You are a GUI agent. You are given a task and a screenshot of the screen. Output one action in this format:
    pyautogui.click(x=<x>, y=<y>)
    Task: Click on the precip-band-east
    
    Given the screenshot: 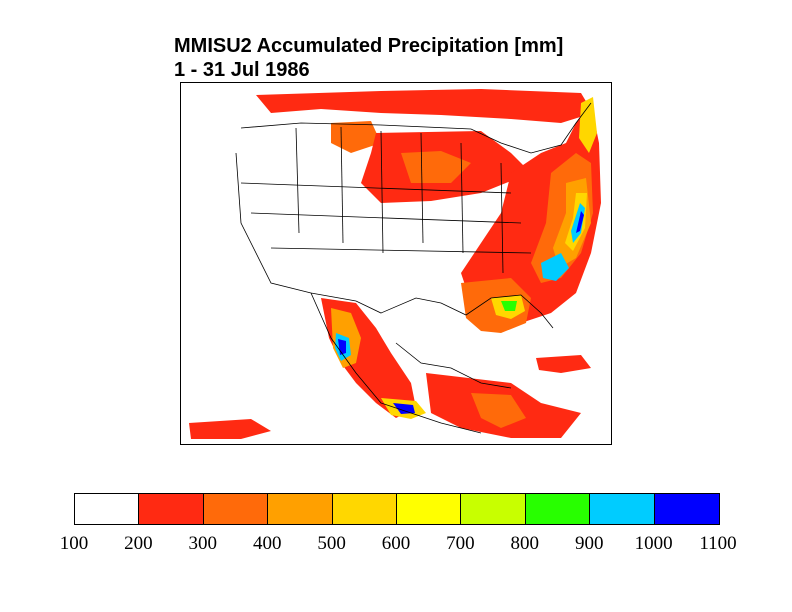 What is the action you would take?
    pyautogui.click(x=531, y=210)
    